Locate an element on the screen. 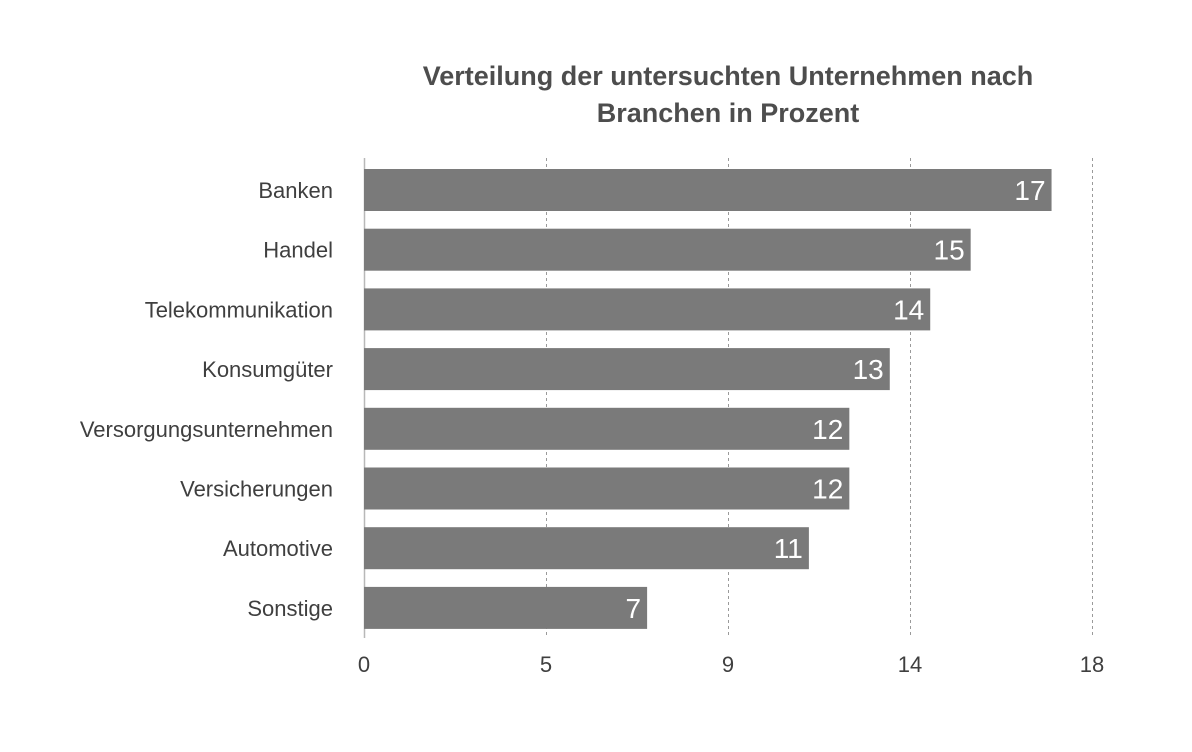 This screenshot has height=752, width=1192. x-tick-label: 0 is located at coordinates (364, 664).